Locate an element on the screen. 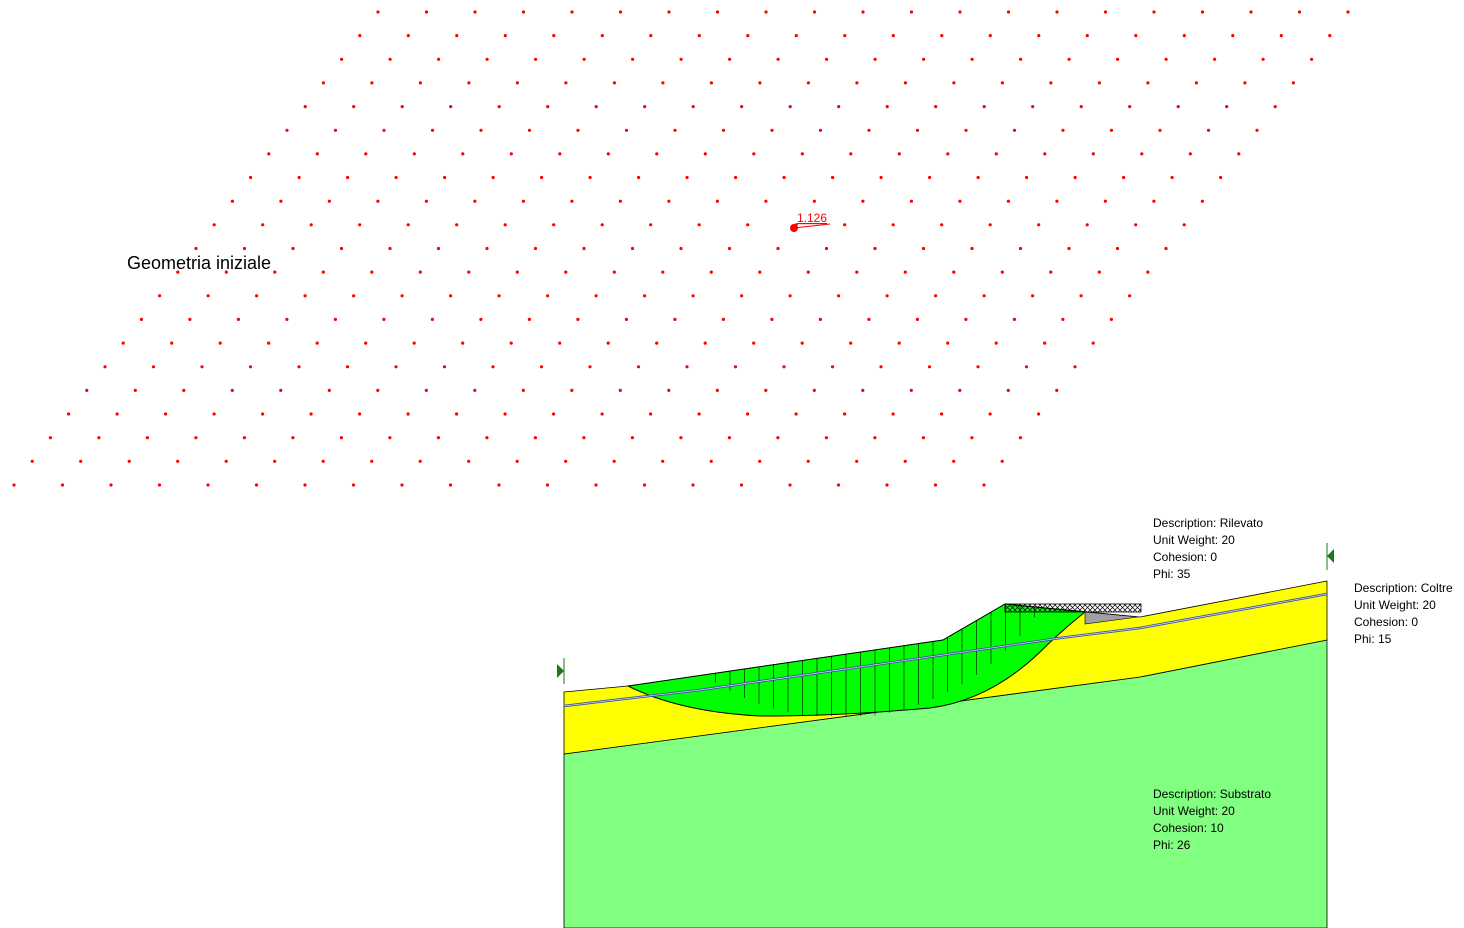  material-description: Description: Rilevato is located at coordinates (1208, 523).